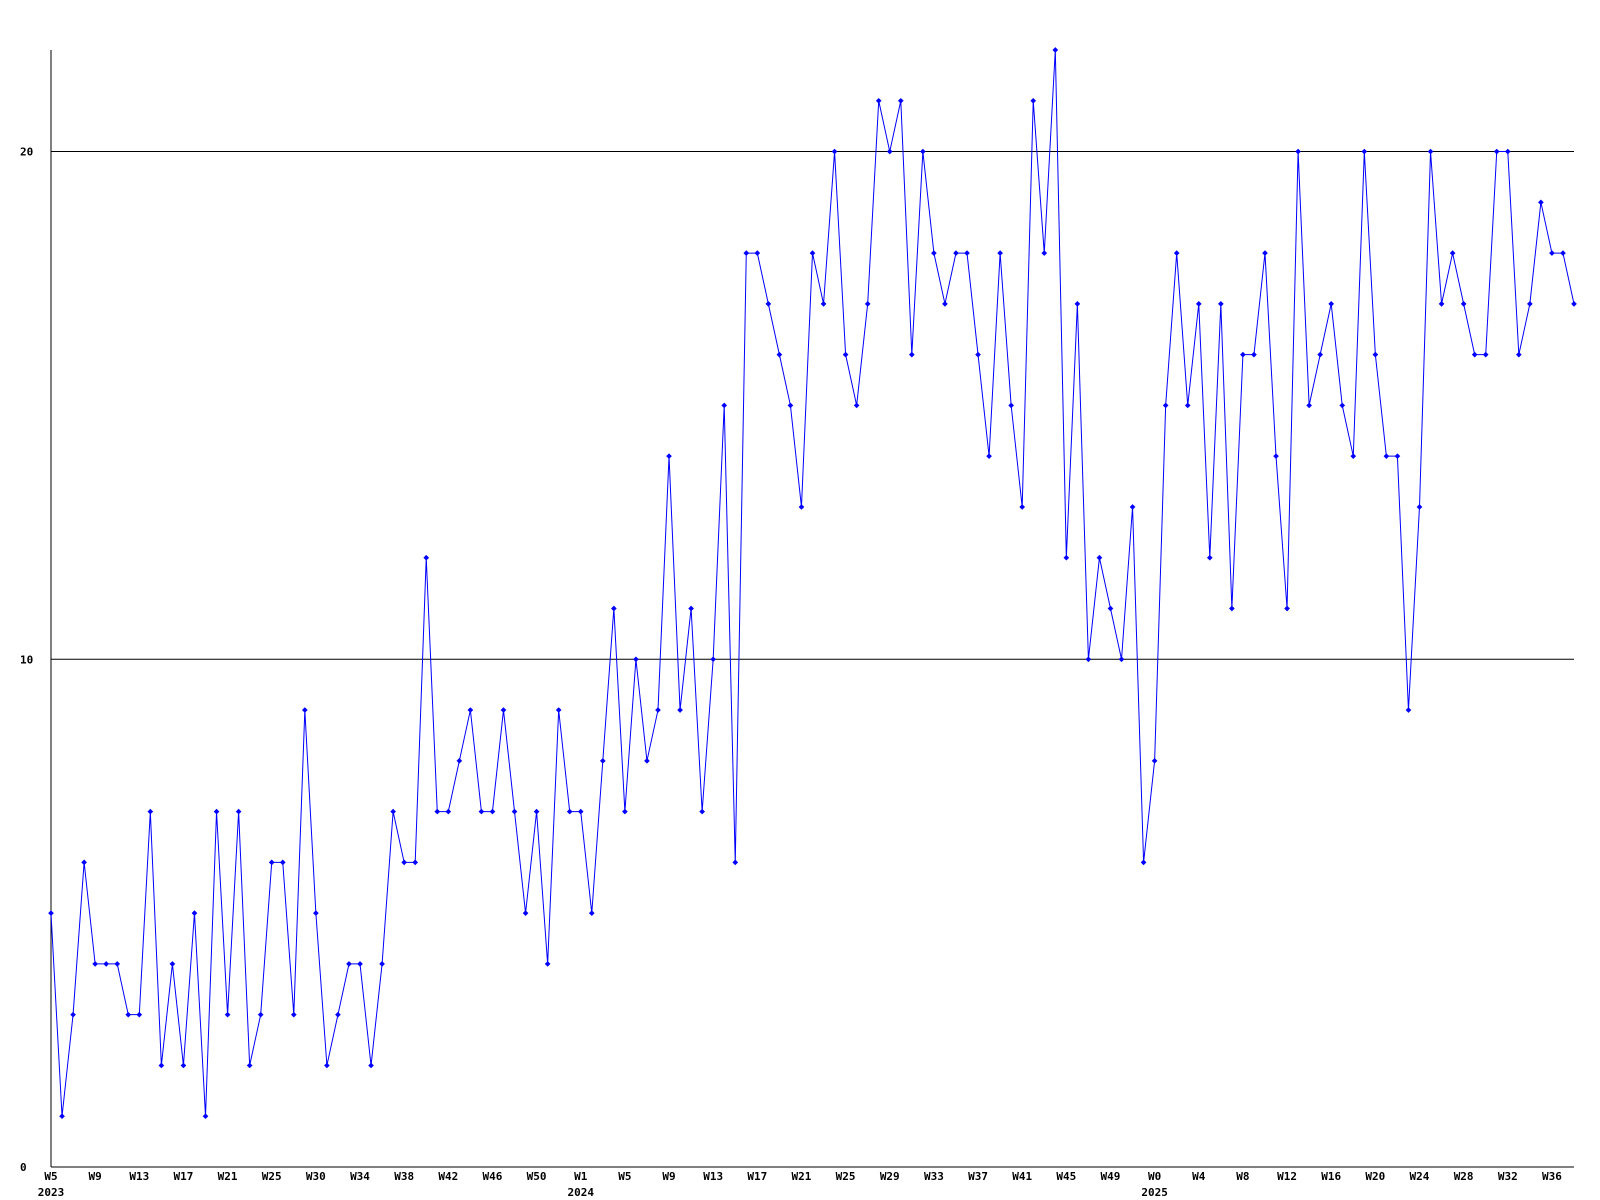  Describe the element at coordinates (1022, 1176) in the screenshot. I see `x-tick-label: W41` at that location.